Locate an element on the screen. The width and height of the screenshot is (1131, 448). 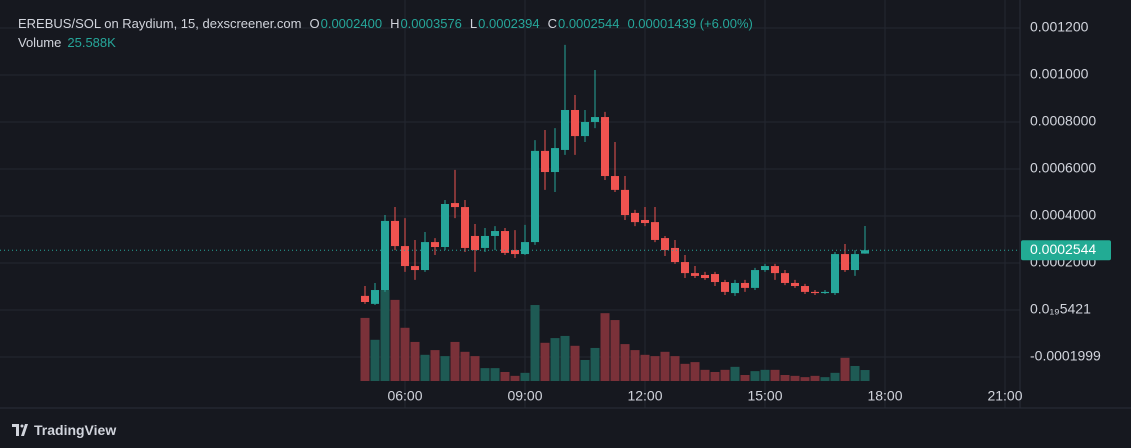
brand-name: TradingView is located at coordinates (75, 430).